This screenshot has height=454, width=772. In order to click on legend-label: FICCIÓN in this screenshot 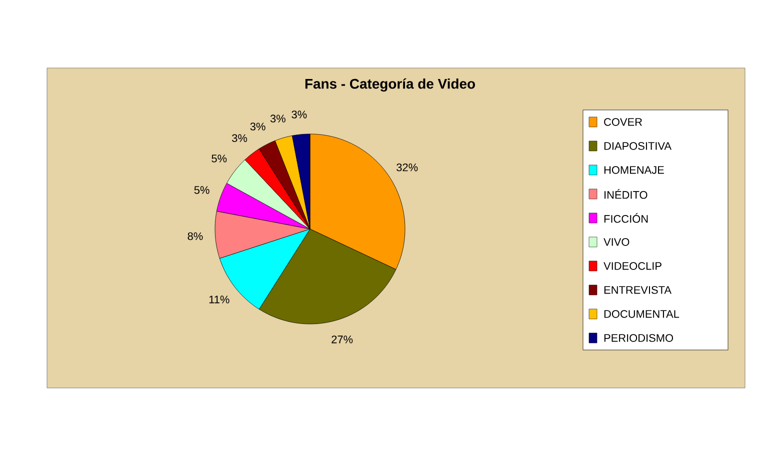, I will do `click(626, 218)`.